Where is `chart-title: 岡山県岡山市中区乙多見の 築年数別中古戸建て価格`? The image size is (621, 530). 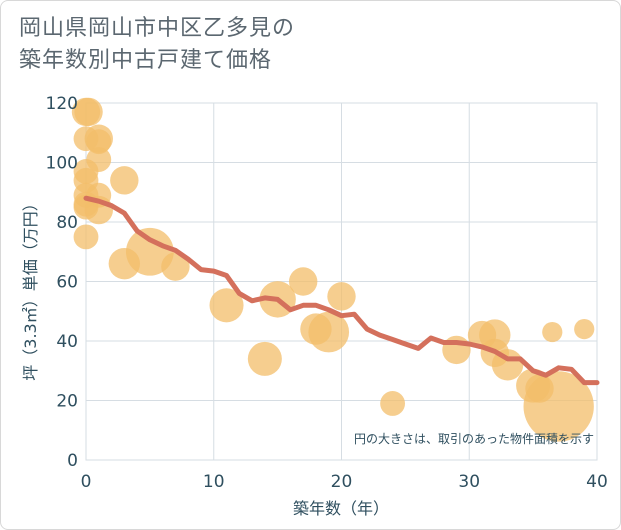
chart-title: 岡山県岡山市中区乙多見の 築年数別中古戸建て価格 is located at coordinates (157, 45).